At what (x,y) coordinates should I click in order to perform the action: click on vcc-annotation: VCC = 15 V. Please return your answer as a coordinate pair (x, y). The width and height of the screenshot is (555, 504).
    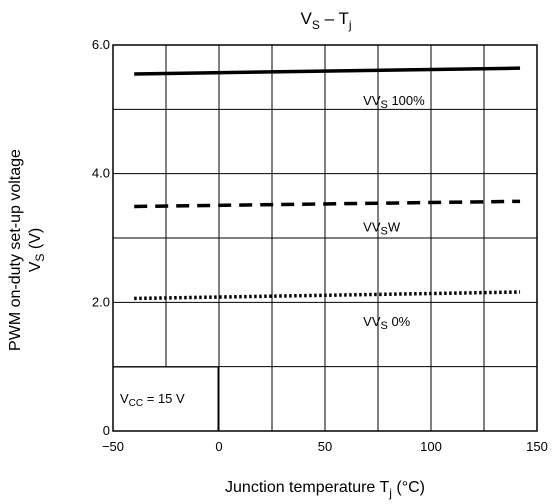
    Looking at the image, I should click on (165, 399).